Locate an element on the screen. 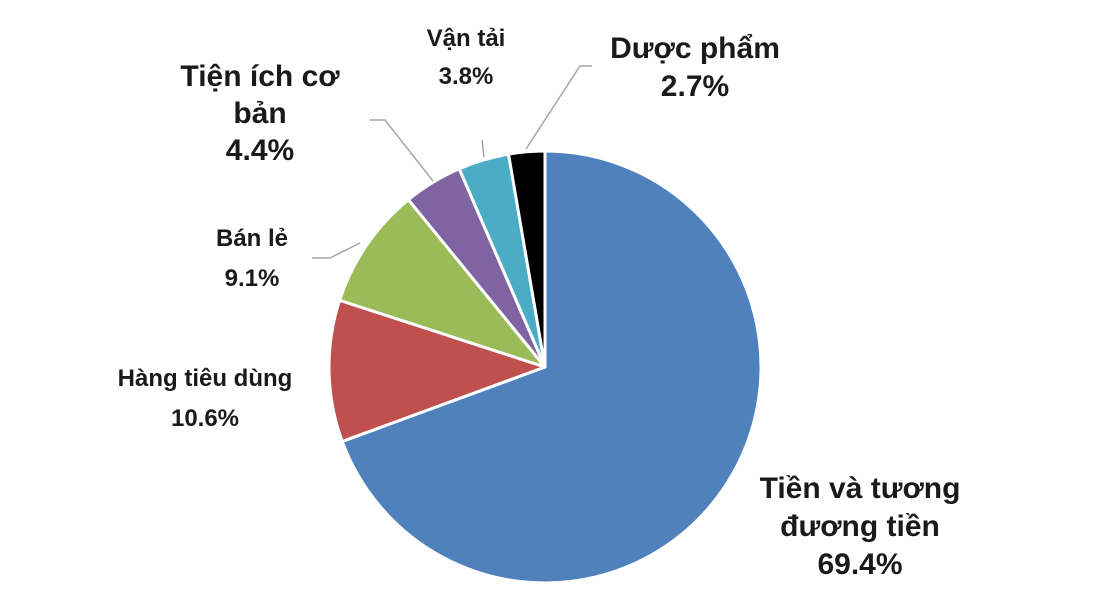 This screenshot has height=616, width=1096. data-label-category: Dược phẩm is located at coordinates (695, 48).